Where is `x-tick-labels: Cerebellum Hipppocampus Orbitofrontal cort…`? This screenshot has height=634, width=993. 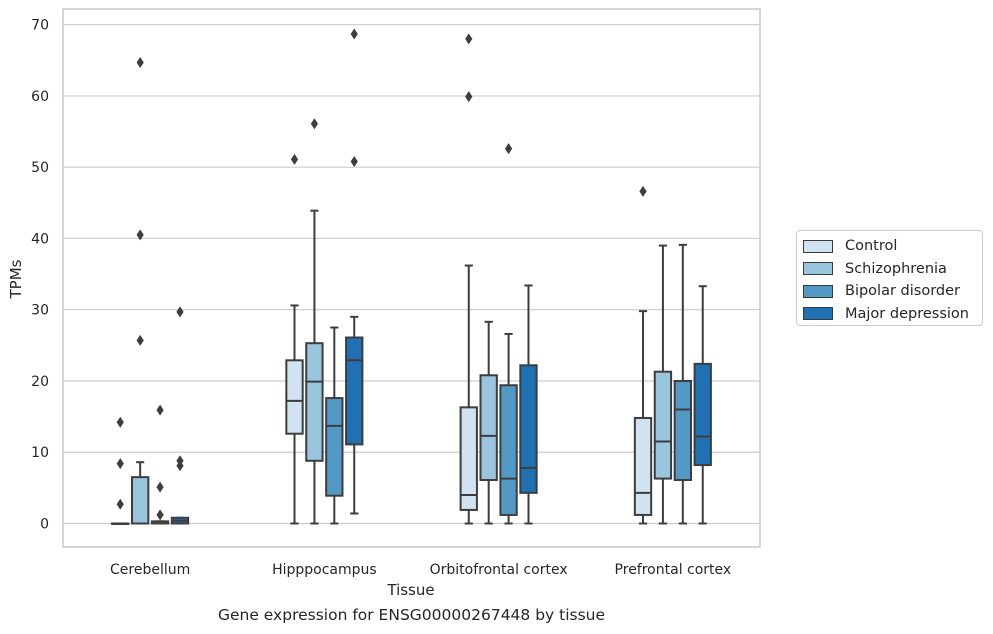 x-tick-labels: Cerebellum Hipppocampus Orbitofrontal cort… is located at coordinates (420, 570).